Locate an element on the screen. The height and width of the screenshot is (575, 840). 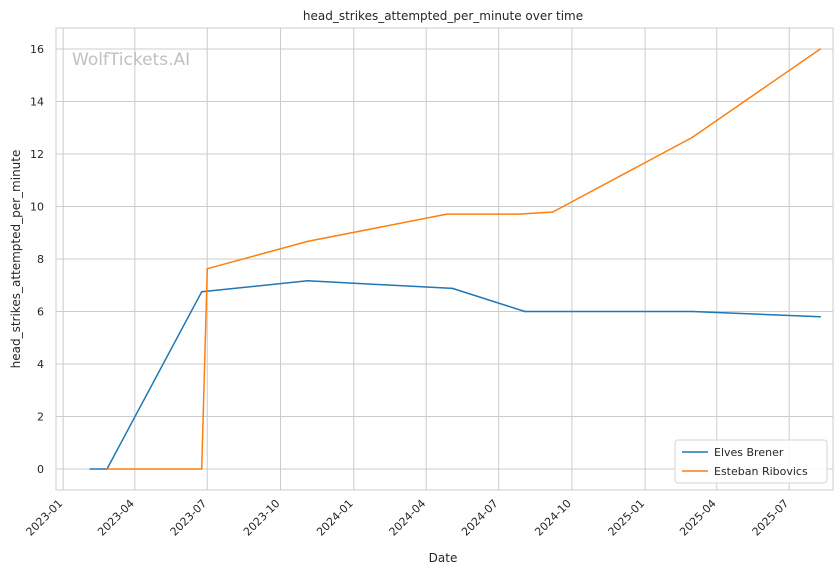
y-tick-label: 0 is located at coordinates (40, 469).